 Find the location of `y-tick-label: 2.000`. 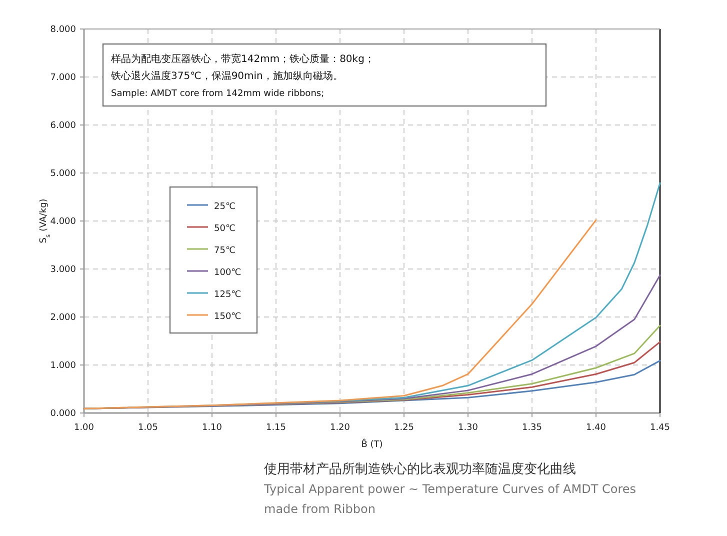

y-tick-label: 2.000 is located at coordinates (63, 318).